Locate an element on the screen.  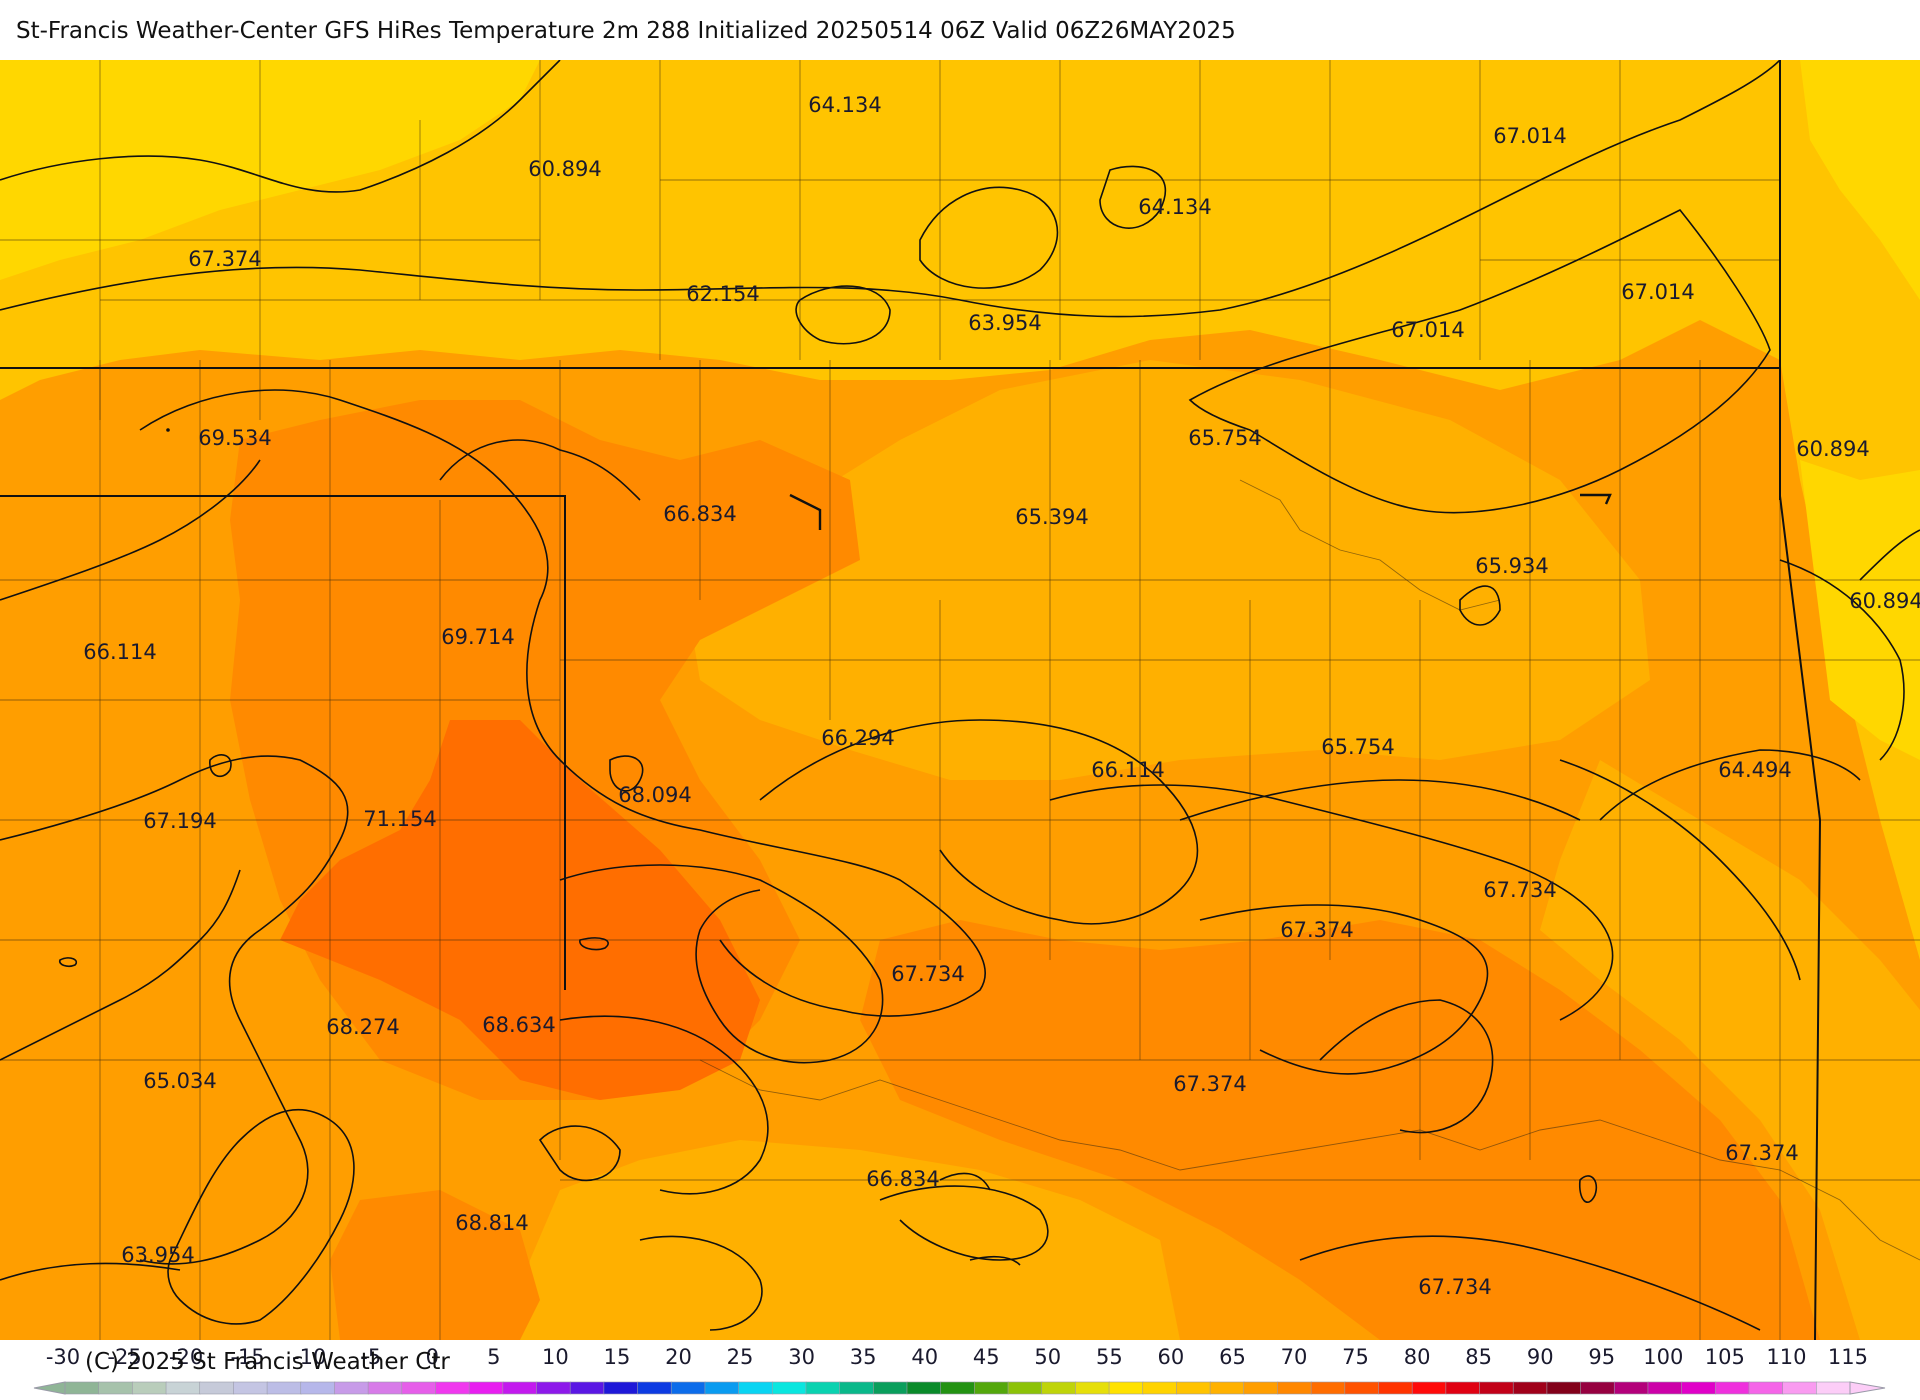
legend-tick-label: 10 is located at coordinates (555, 1357).